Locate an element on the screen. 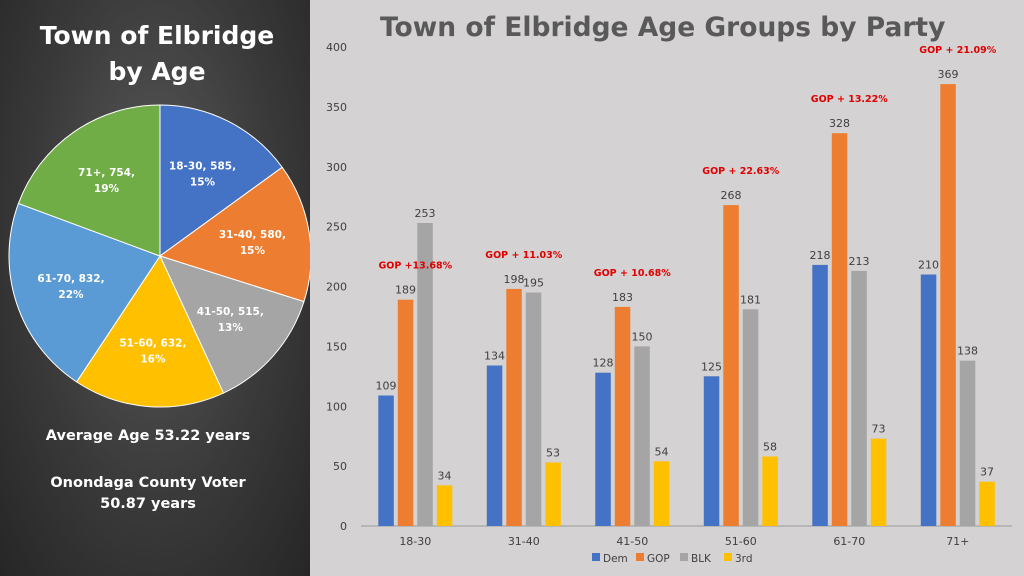 Image resolution: width=1024 pixels, height=576 pixels. legend-label-dem: Dem is located at coordinates (615, 559).